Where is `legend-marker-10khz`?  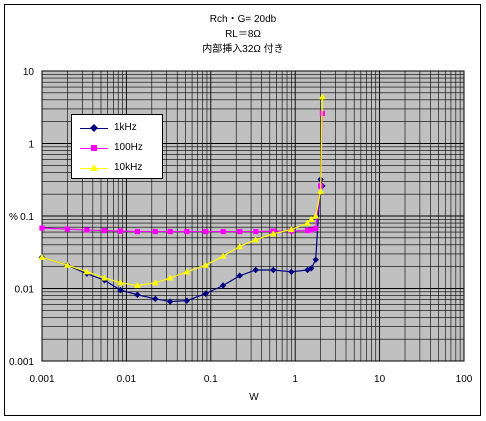
legend-marker-10khz is located at coordinates (94, 167).